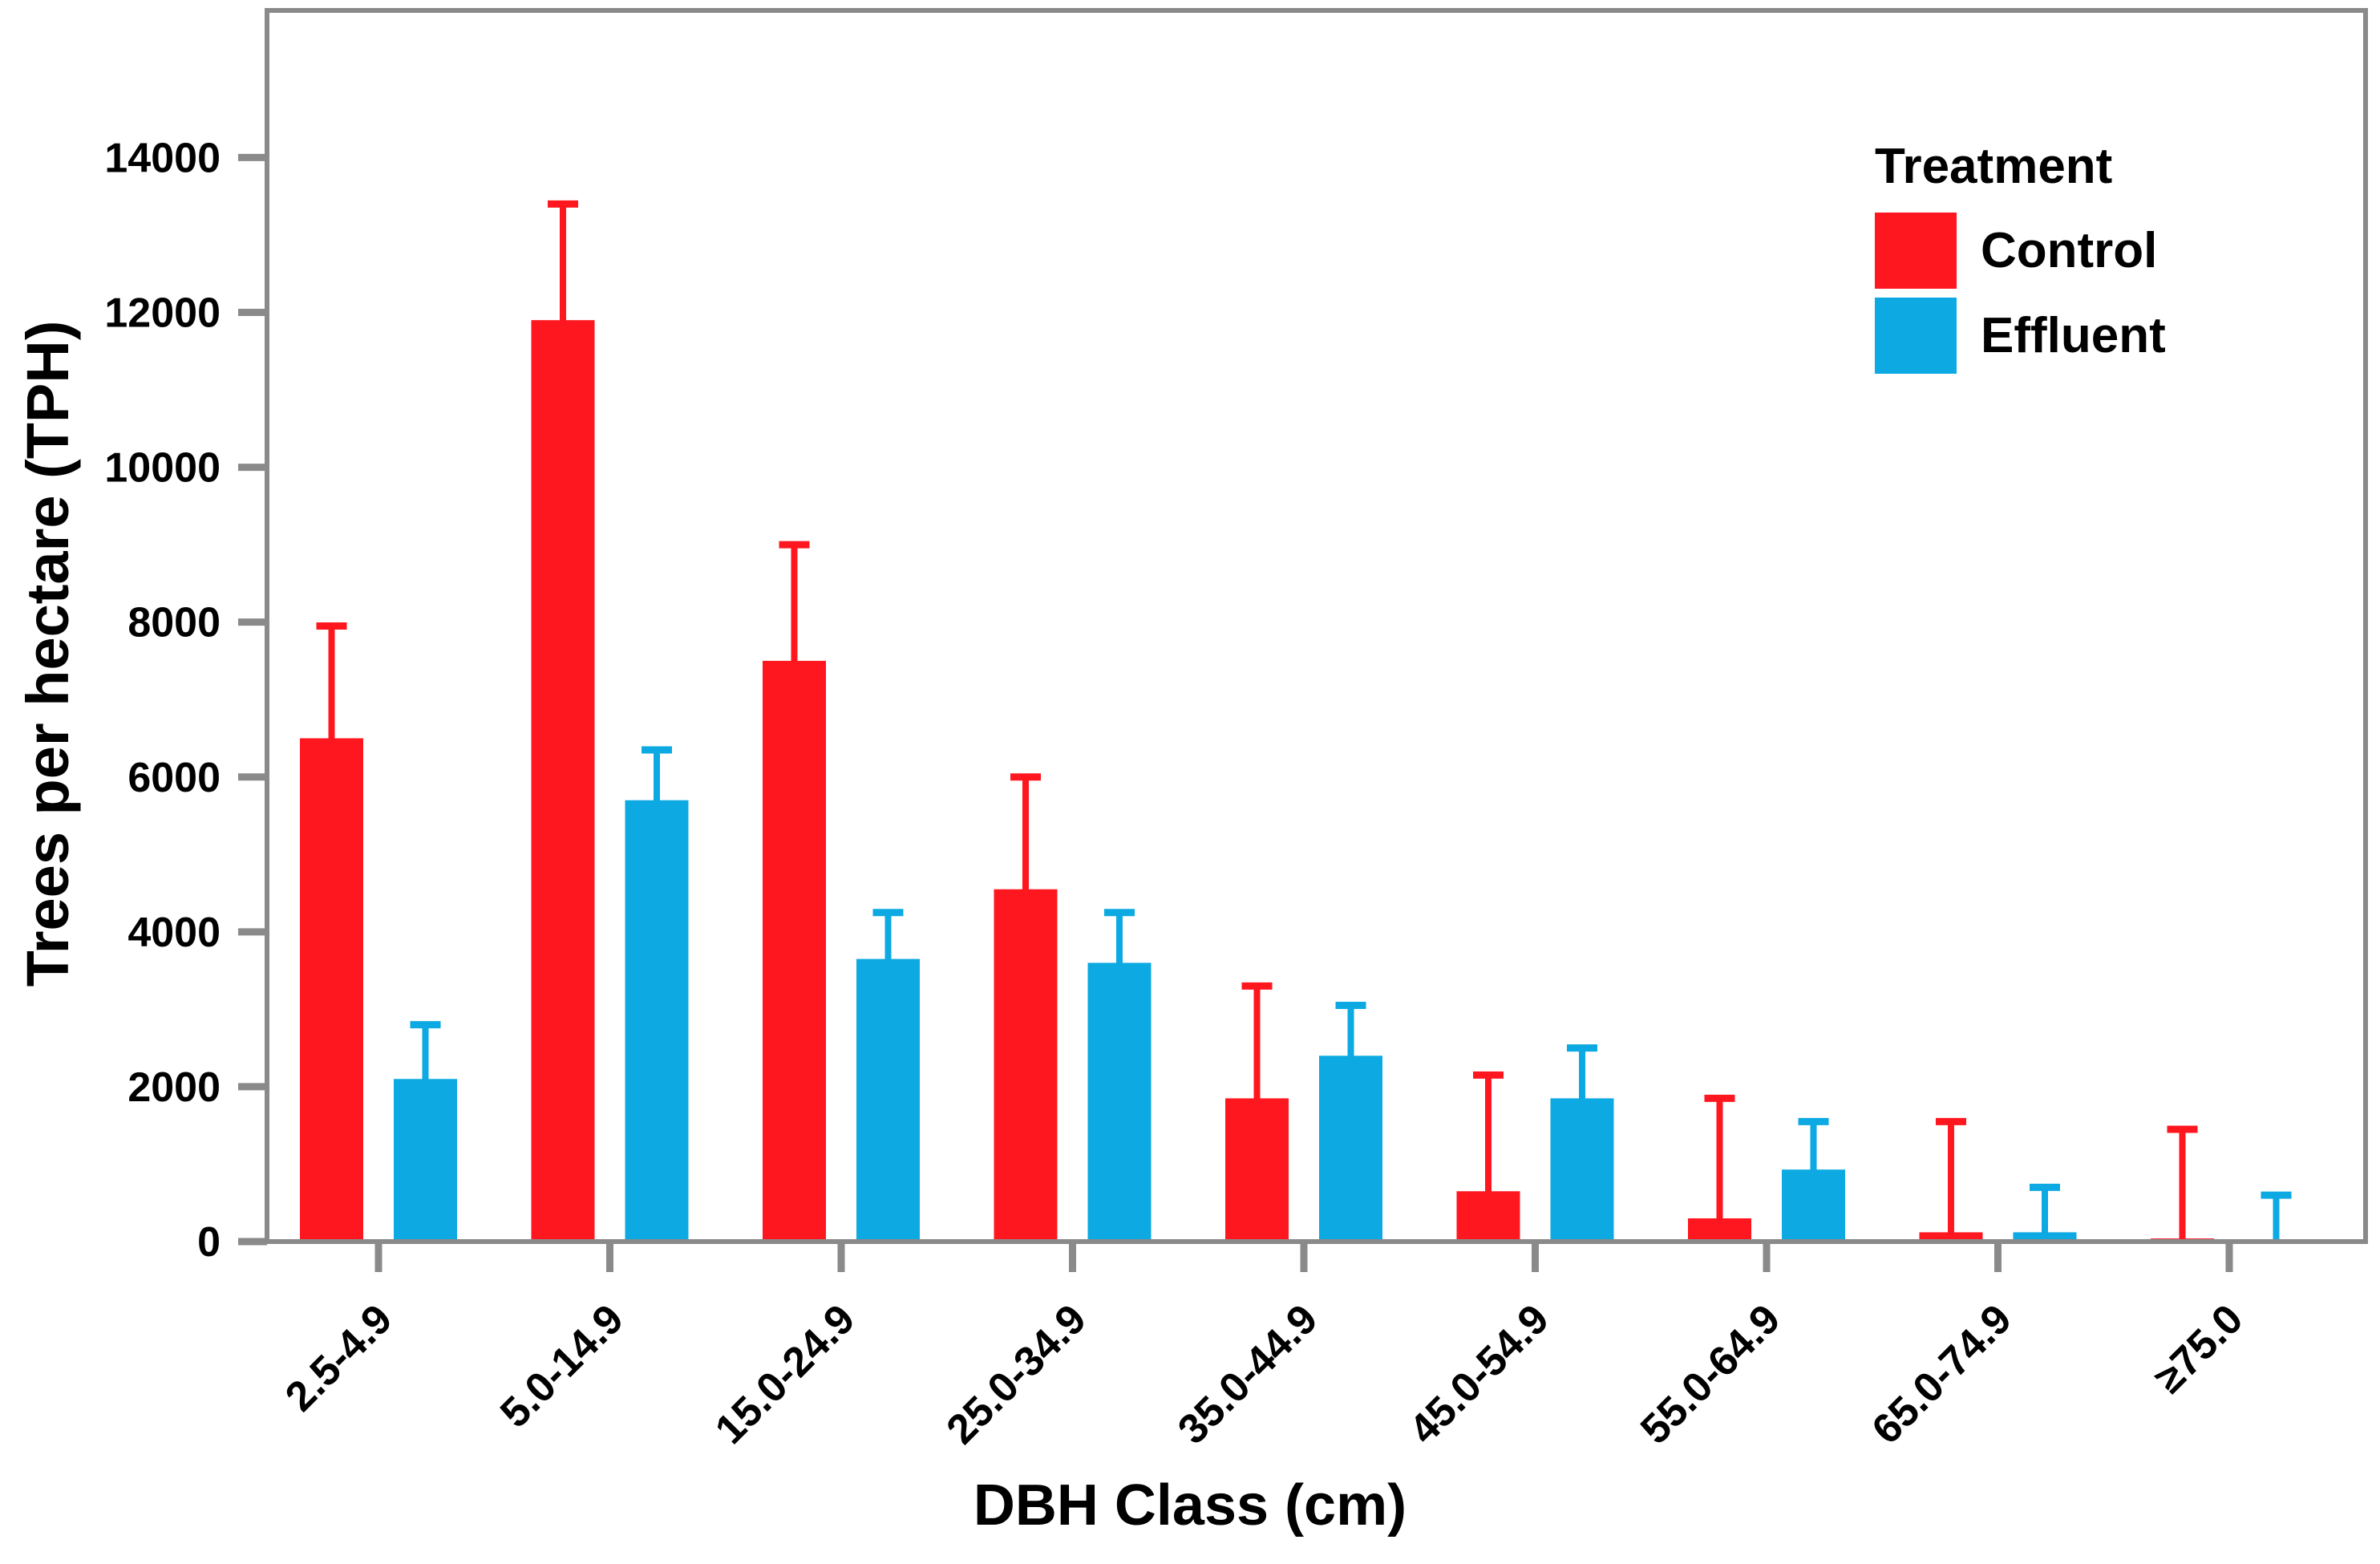 This screenshot has height=1564, width=2380. What do you see at coordinates (1017, 1374) in the screenshot?
I see `x-tick-label-3: 25.0-34.9` at bounding box center [1017, 1374].